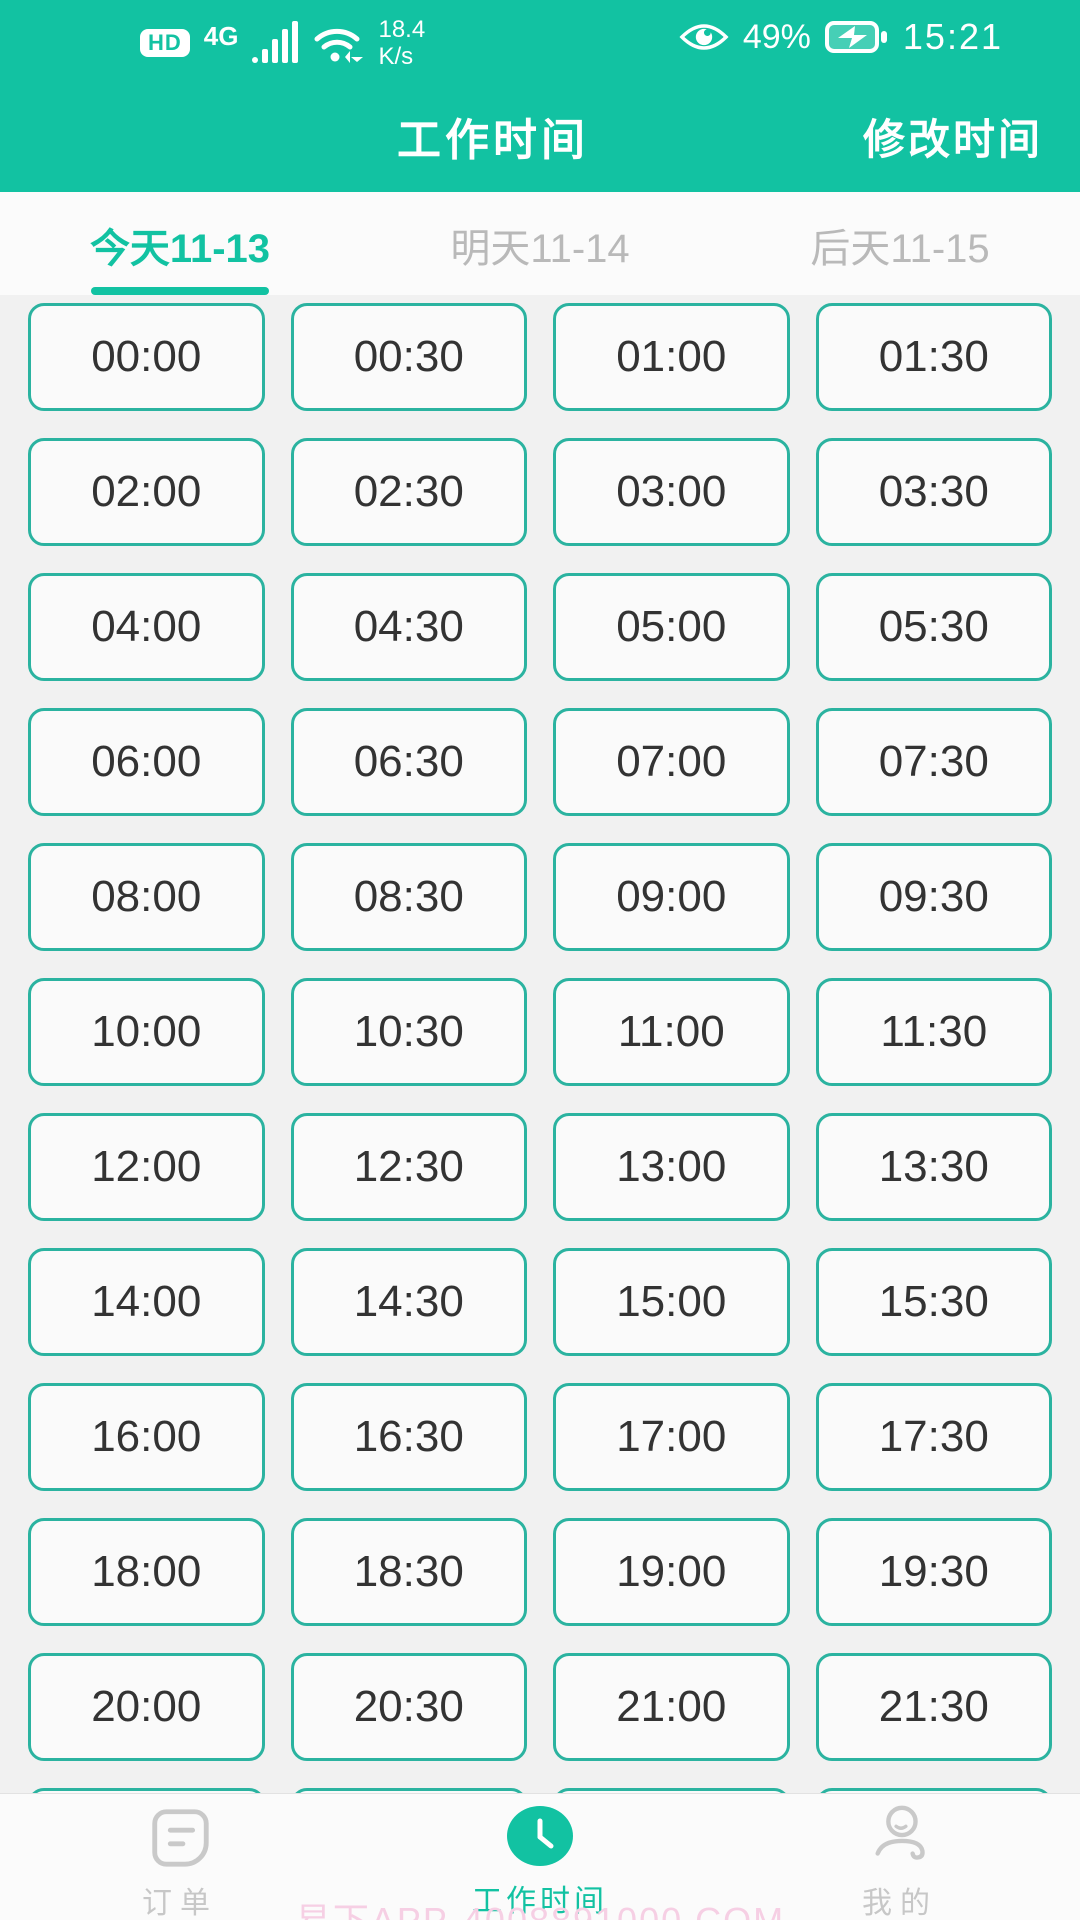 This screenshot has width=1080, height=1920. I want to click on date-tabbar: 今天11-13 明天11-14 后天11-15, so click(540, 243).